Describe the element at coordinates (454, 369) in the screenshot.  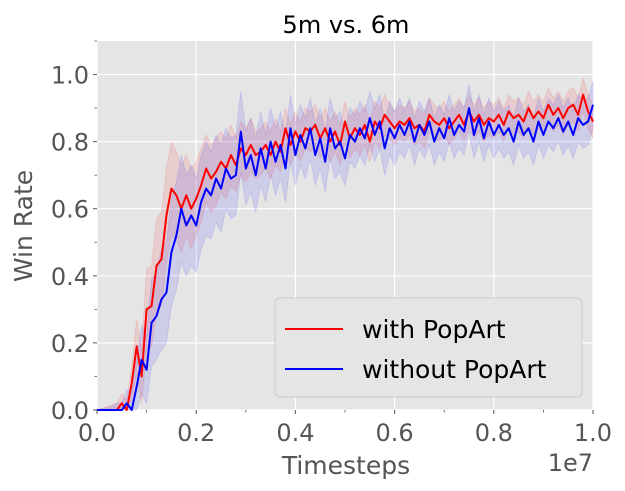
I see `legend-label-without-popart: without PopArt` at that location.